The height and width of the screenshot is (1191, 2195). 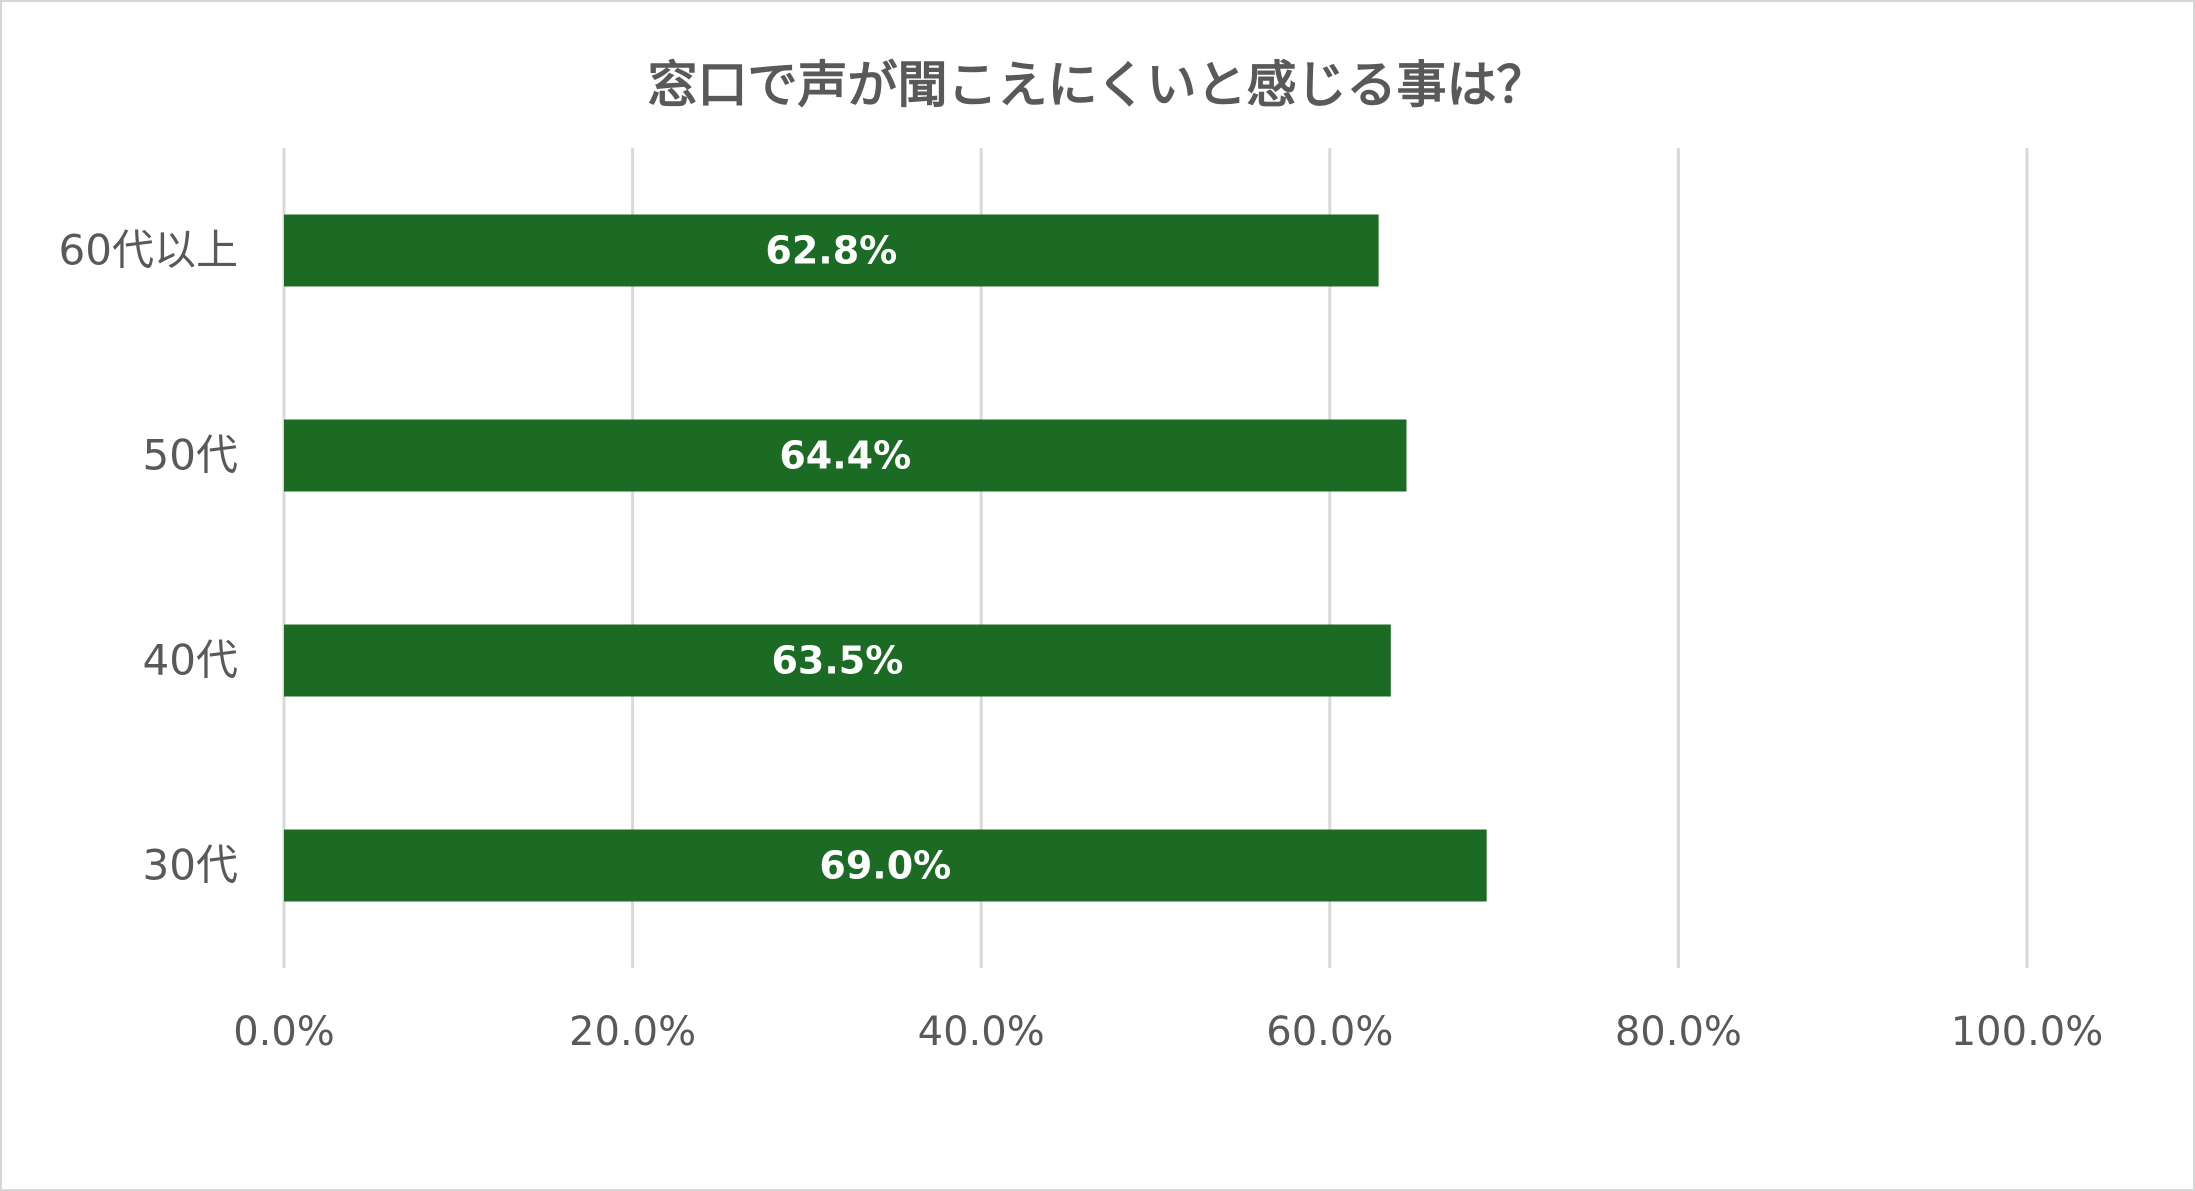 I want to click on category-label: 40代, so click(x=190, y=660).